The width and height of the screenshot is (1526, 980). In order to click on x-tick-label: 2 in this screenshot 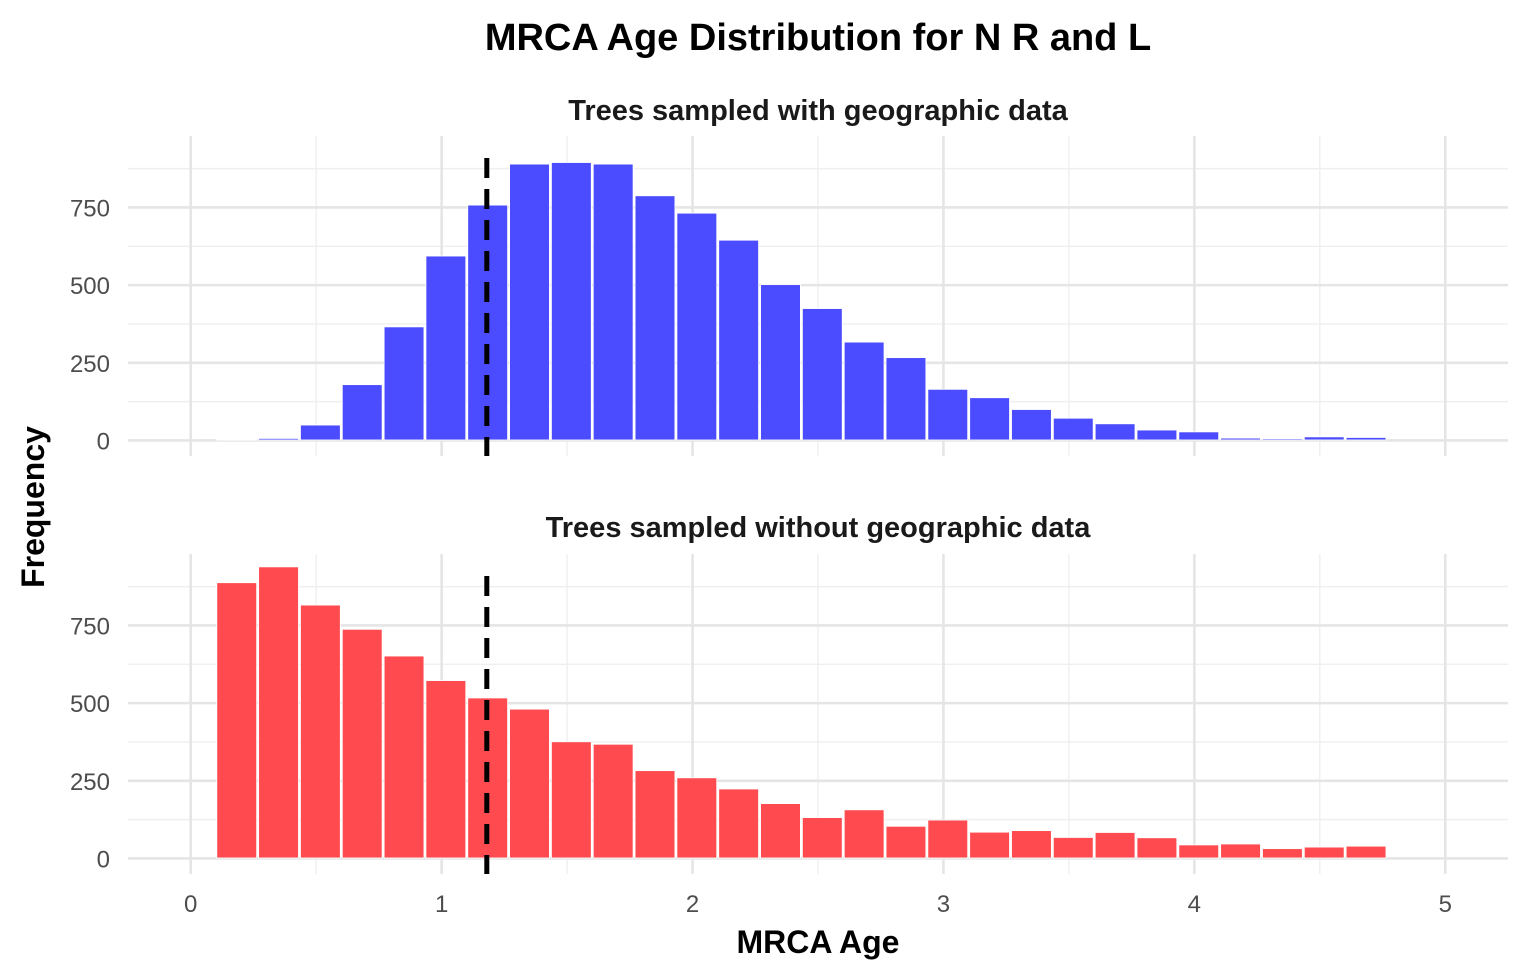, I will do `click(692, 904)`.